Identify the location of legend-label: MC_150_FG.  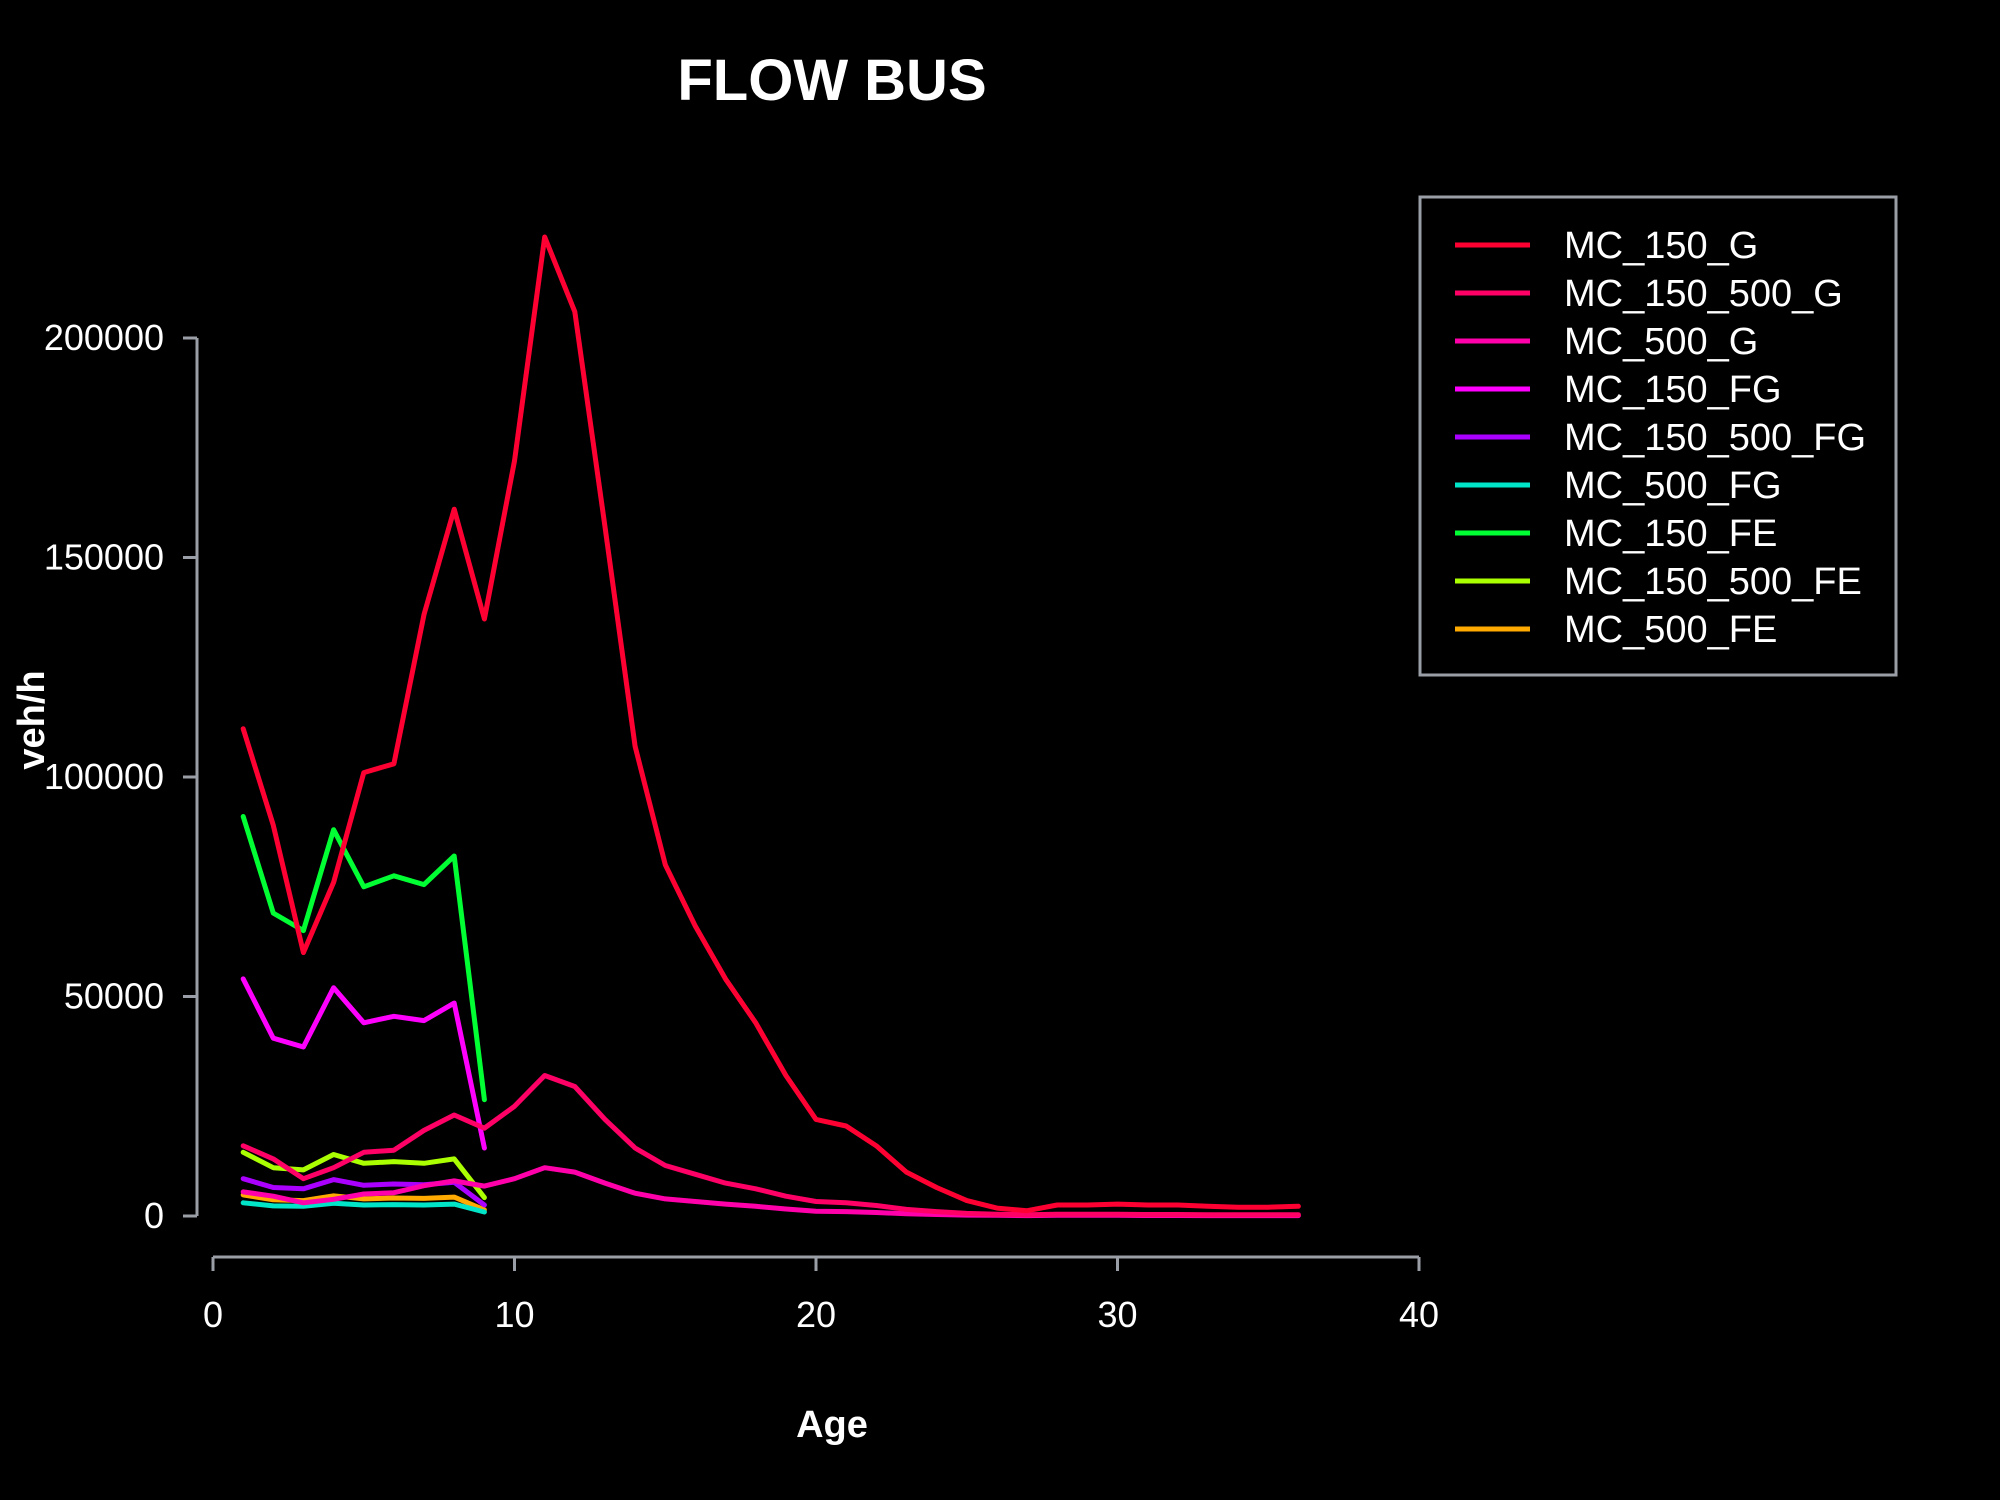
(1673, 390).